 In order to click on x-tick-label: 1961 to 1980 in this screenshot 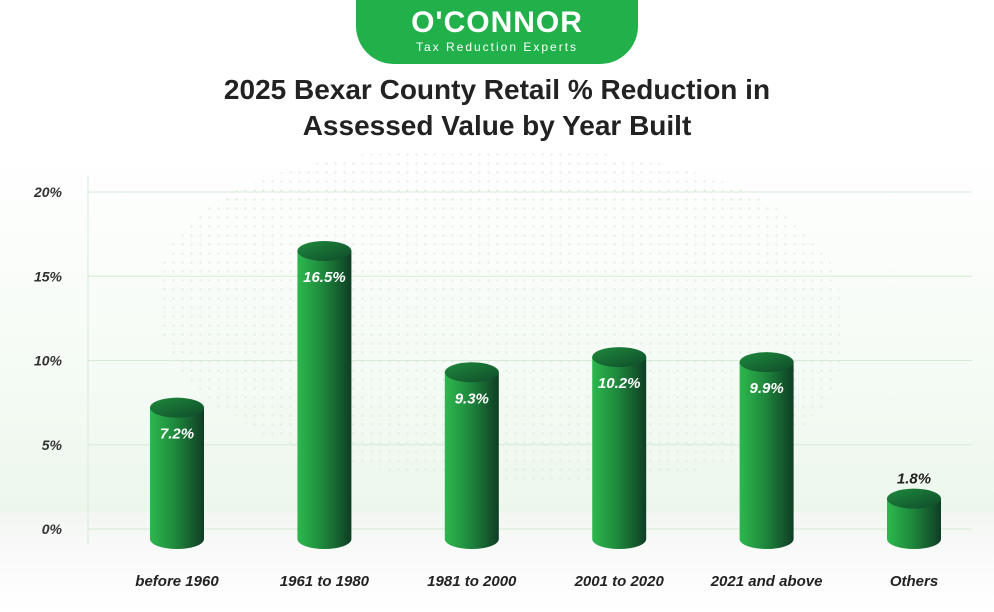, I will do `click(325, 581)`.